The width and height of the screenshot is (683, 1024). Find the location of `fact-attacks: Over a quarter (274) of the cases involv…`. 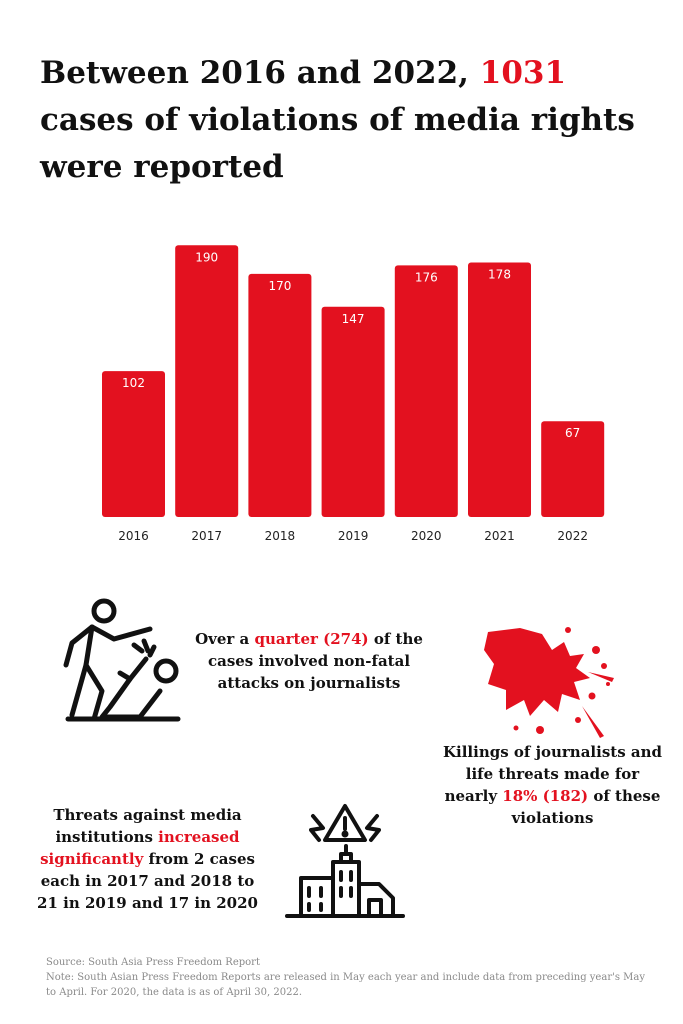

fact-attacks: Over a quarter (274) of the cases involv… is located at coordinates (309, 661).